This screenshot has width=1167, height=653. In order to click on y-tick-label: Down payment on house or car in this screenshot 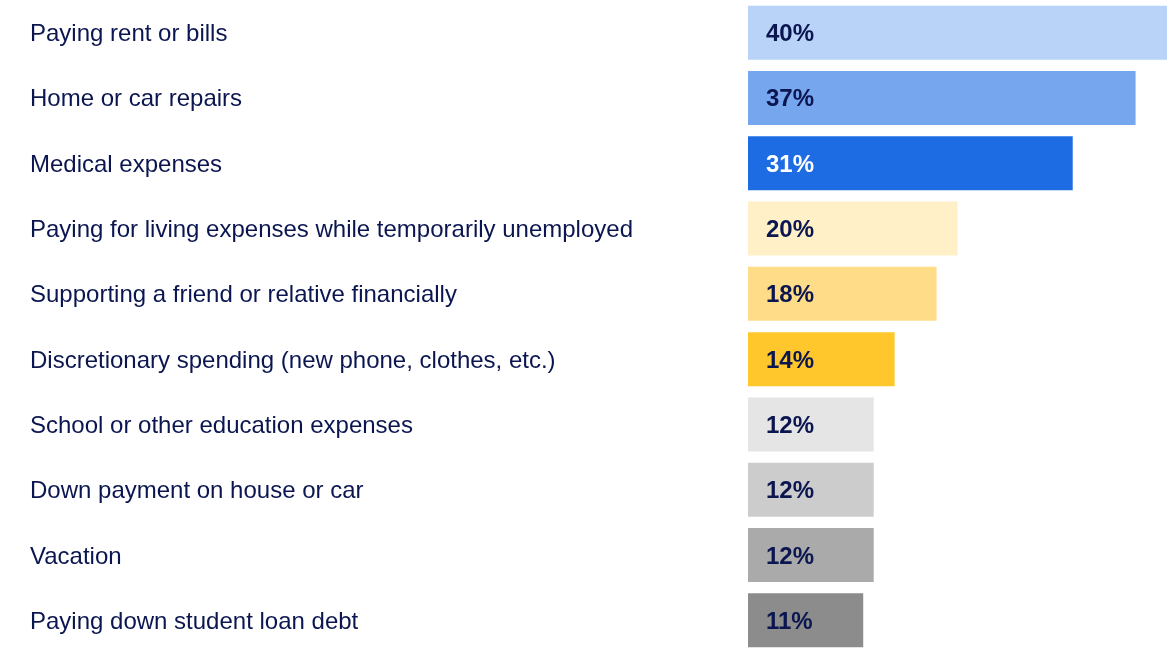, I will do `click(197, 490)`.